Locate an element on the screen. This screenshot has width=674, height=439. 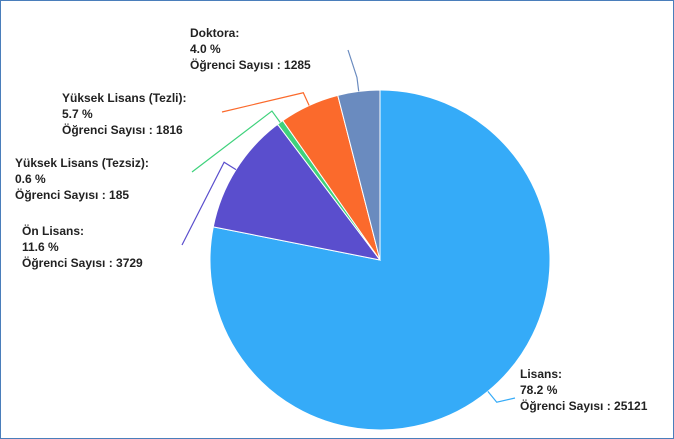
slice-label: Yüksek Lisans (Tezsiz): is located at coordinates (82, 163).